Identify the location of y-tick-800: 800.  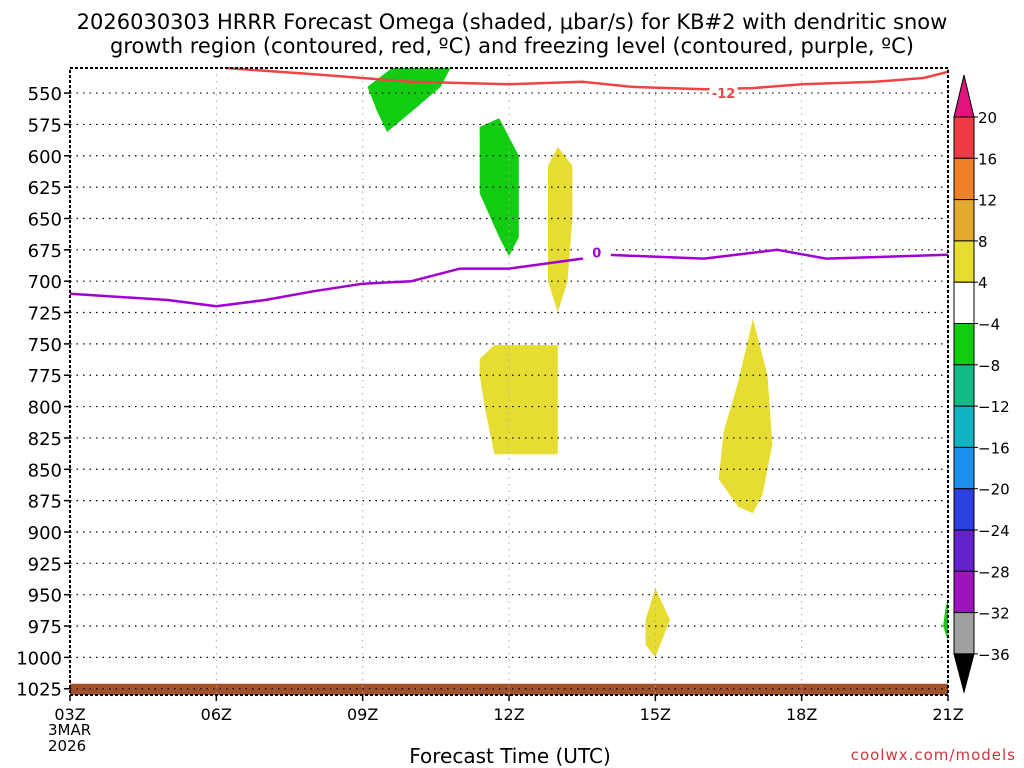
(45, 408).